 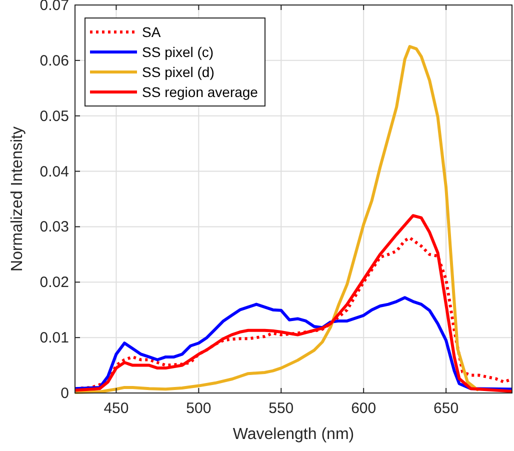 I want to click on y-tick-label: 0.03, so click(x=54, y=227).